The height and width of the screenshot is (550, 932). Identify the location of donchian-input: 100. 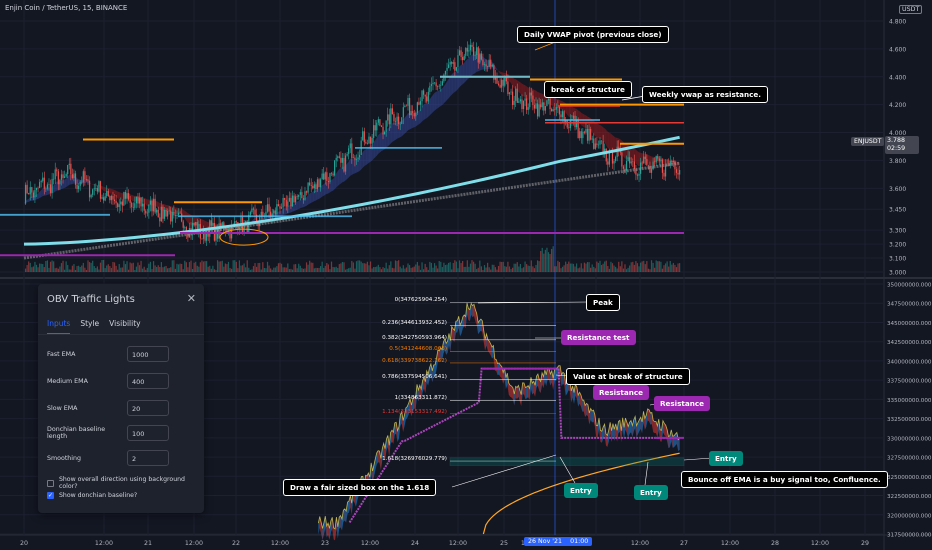
(148, 433).